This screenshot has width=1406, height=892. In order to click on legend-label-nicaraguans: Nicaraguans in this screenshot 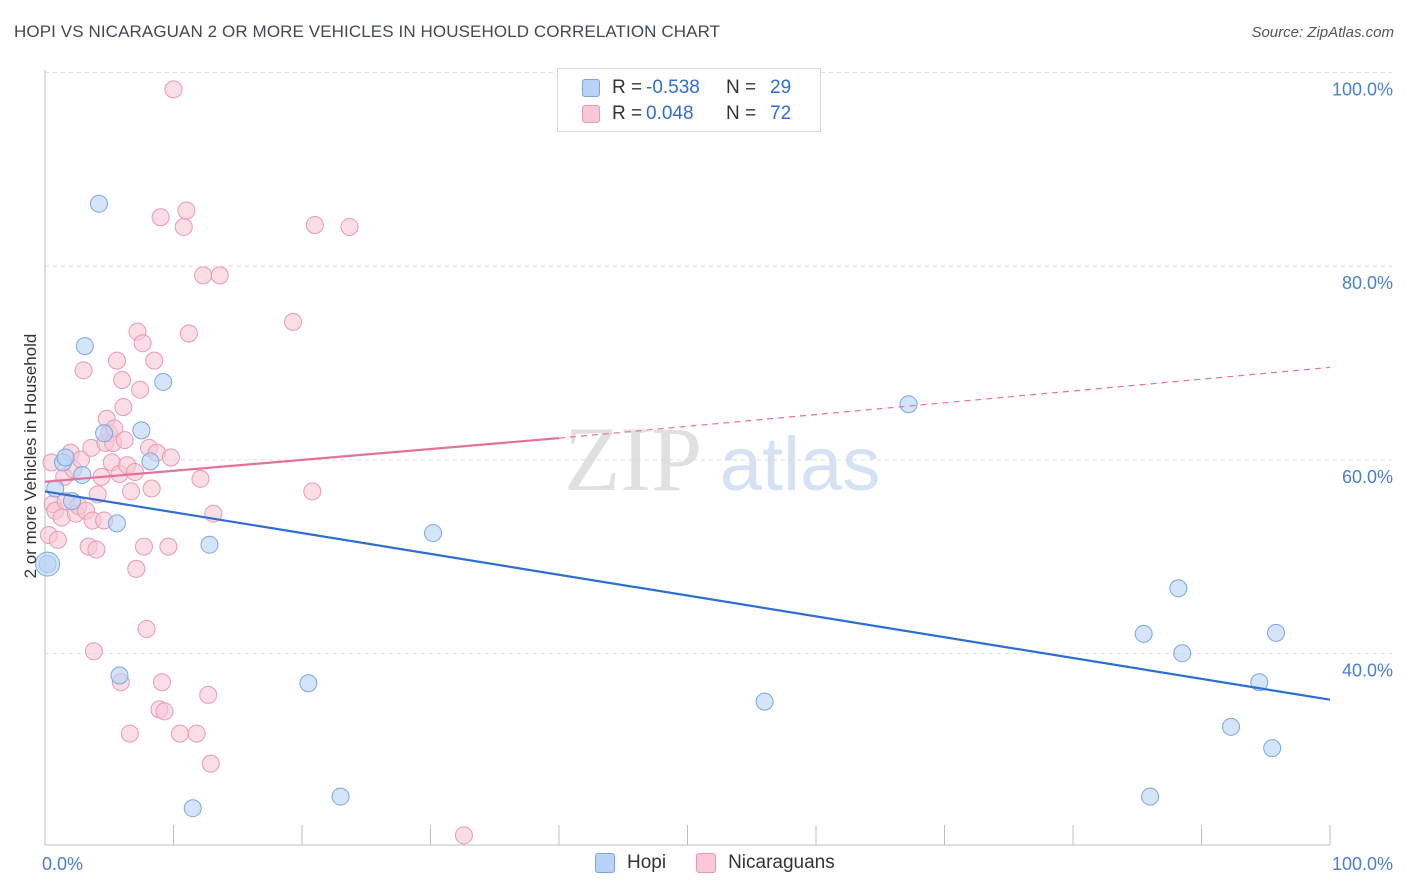, I will do `click(781, 862)`.